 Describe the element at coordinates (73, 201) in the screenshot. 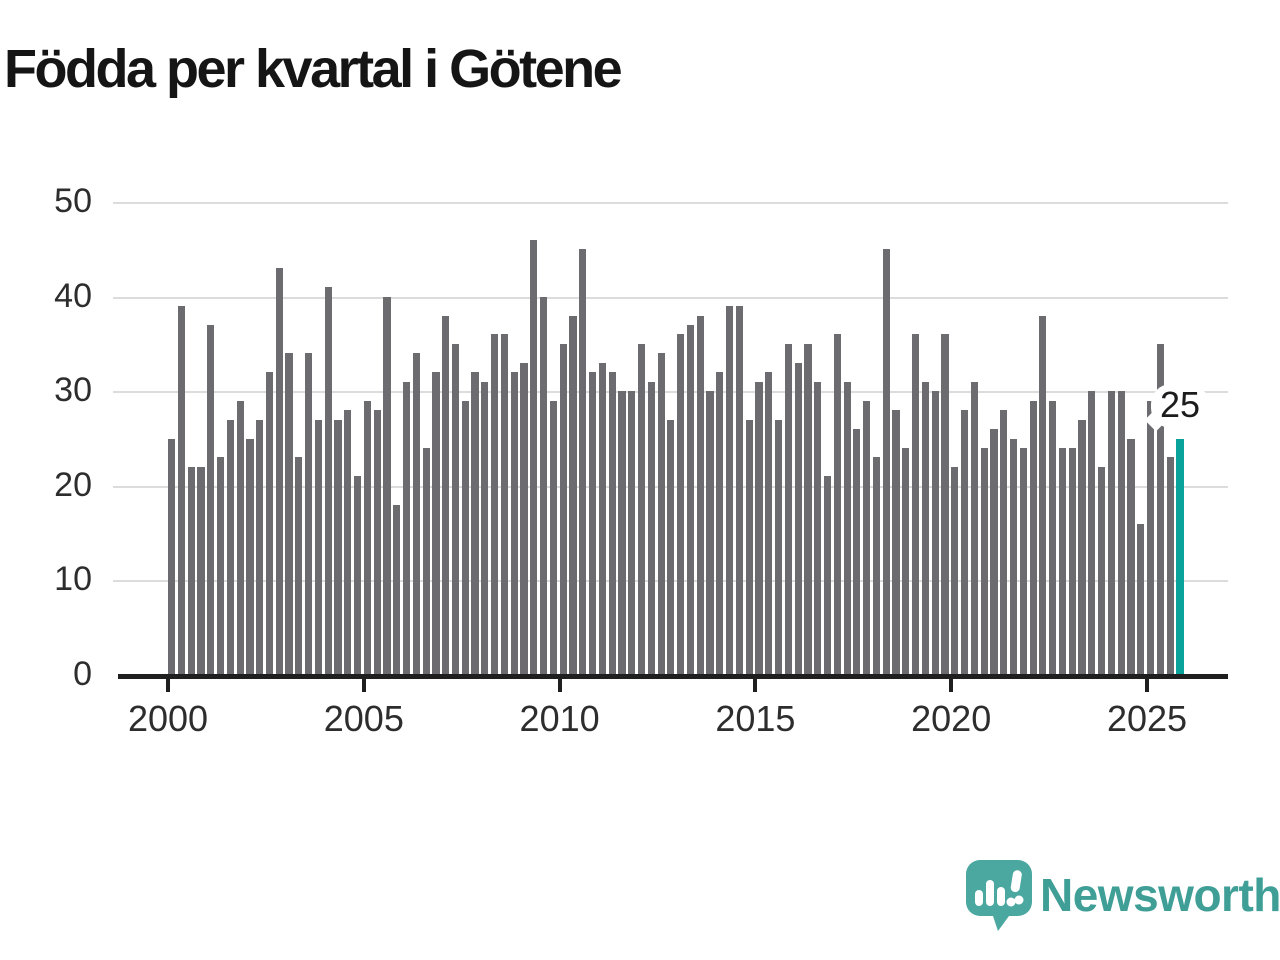

I see `y-axis-label-50: 50` at that location.